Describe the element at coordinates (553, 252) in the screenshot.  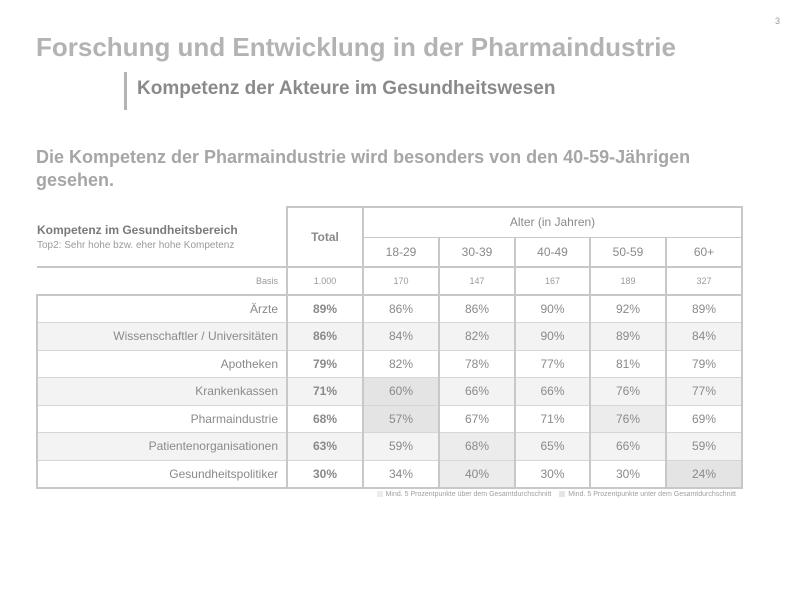
I see `age-group-label: 40-49` at that location.